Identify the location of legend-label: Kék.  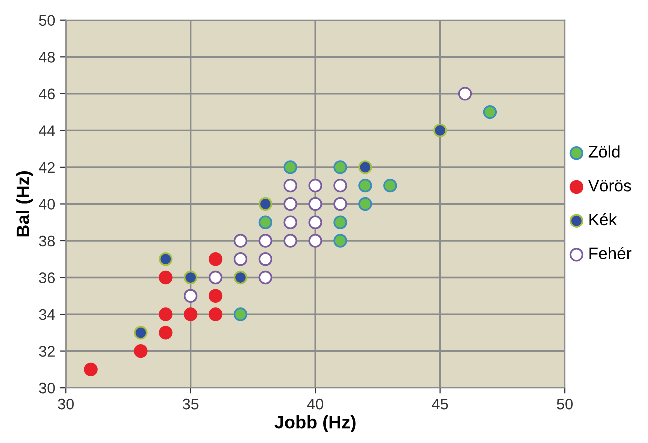
(604, 219).